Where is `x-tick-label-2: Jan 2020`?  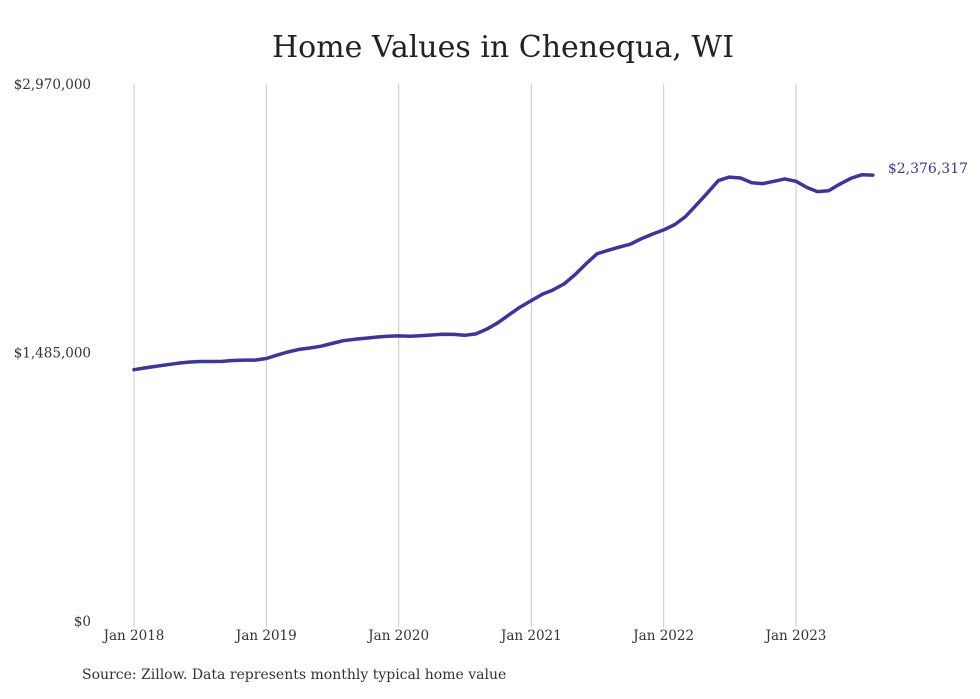 x-tick-label-2: Jan 2020 is located at coordinates (397, 636).